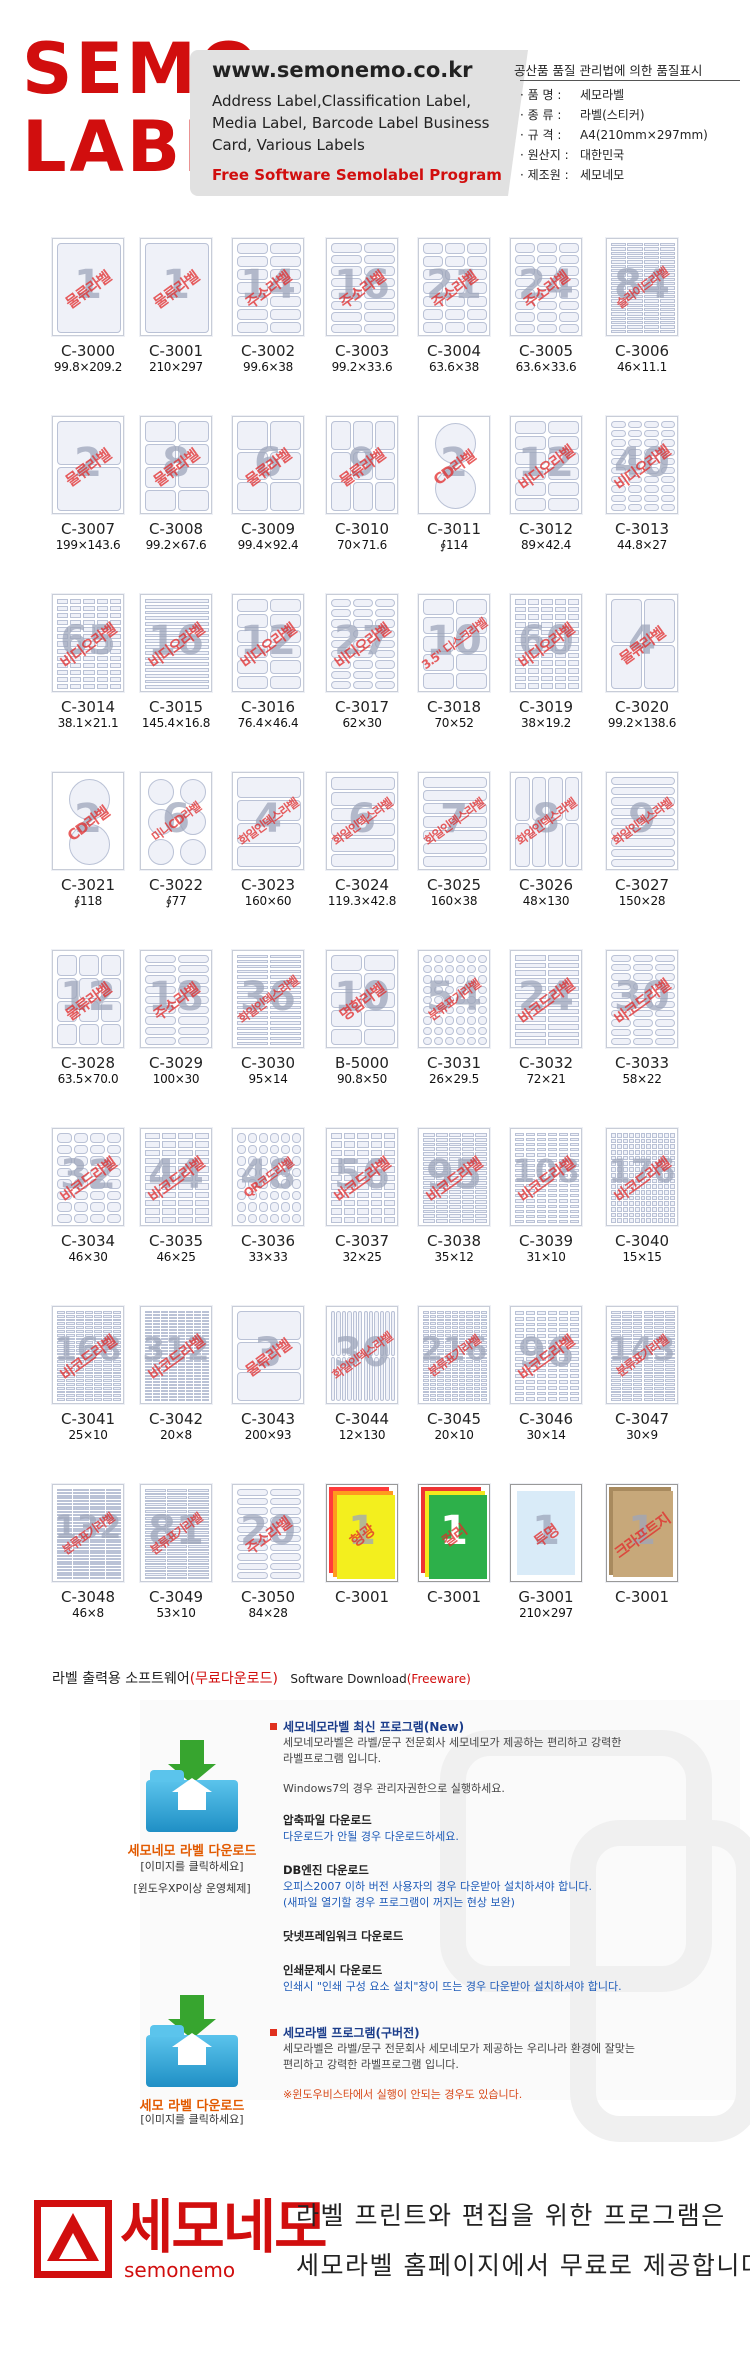 The height and width of the screenshot is (2365, 750). I want to click on label-product: 30 화일인덱스라벨 C-3044 12×130, so click(361, 1376).